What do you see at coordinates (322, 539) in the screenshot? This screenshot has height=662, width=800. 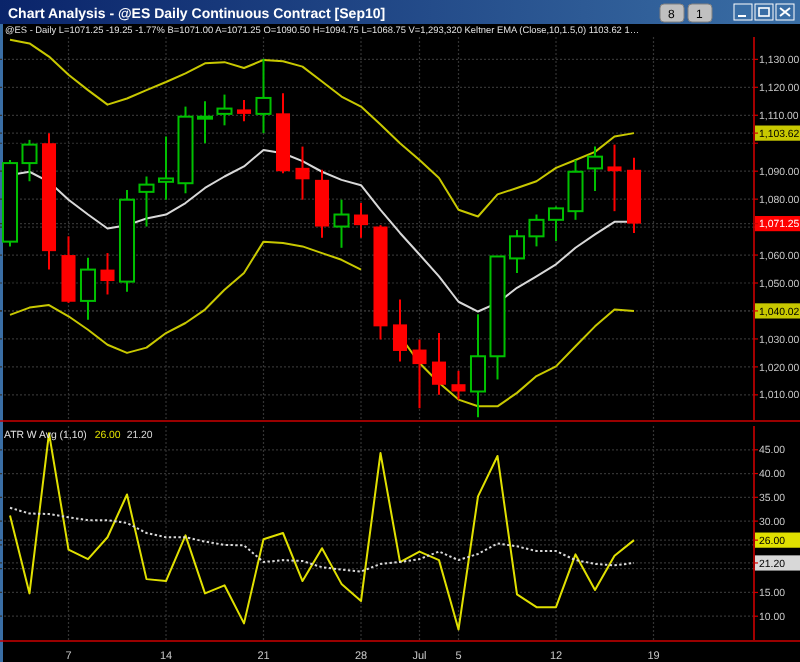 I see `line-series` at bounding box center [322, 539].